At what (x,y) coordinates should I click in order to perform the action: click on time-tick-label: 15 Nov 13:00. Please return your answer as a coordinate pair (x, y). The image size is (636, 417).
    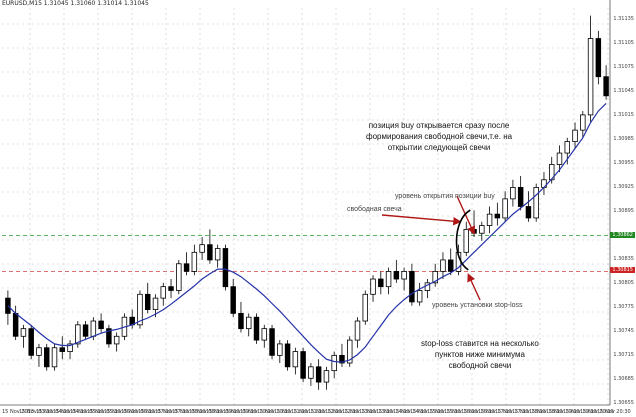
    Looking at the image, I should click on (359, 412).